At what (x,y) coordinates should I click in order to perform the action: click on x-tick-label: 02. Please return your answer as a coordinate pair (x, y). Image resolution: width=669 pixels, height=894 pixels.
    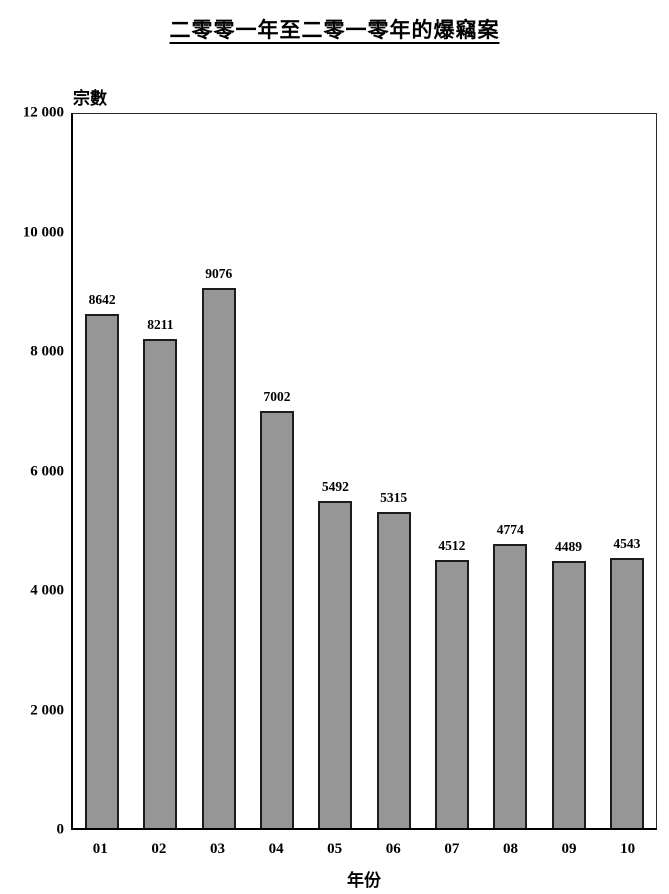
    Looking at the image, I should click on (159, 849).